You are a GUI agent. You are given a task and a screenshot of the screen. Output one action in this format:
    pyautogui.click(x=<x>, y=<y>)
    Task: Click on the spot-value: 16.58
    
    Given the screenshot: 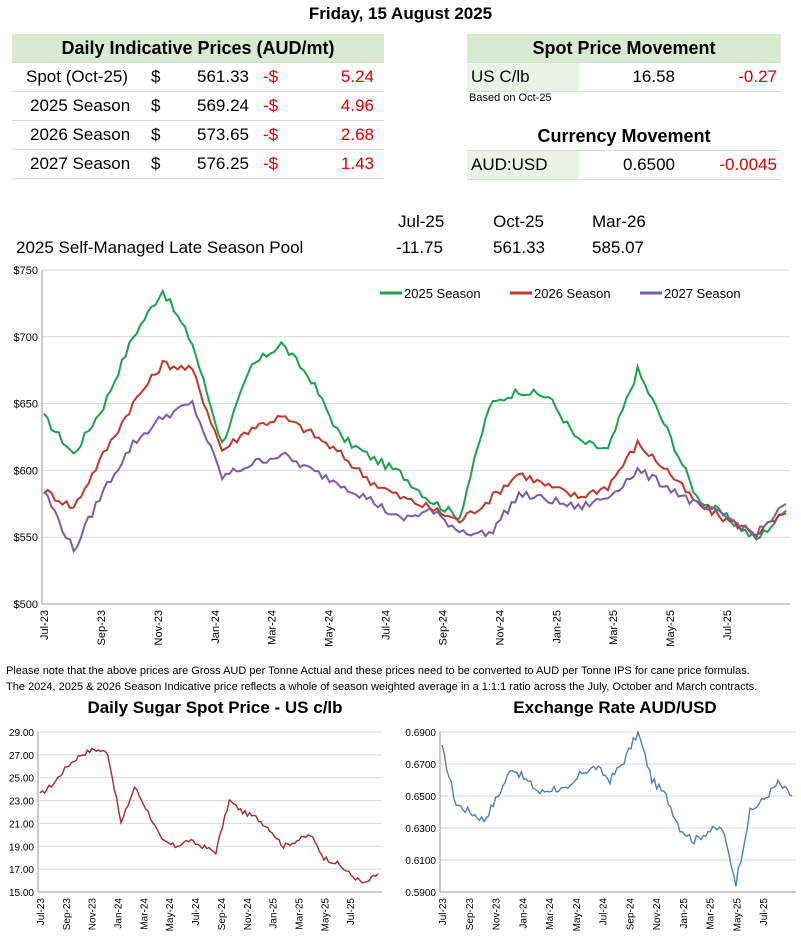 What is the action you would take?
    pyautogui.click(x=627, y=77)
    